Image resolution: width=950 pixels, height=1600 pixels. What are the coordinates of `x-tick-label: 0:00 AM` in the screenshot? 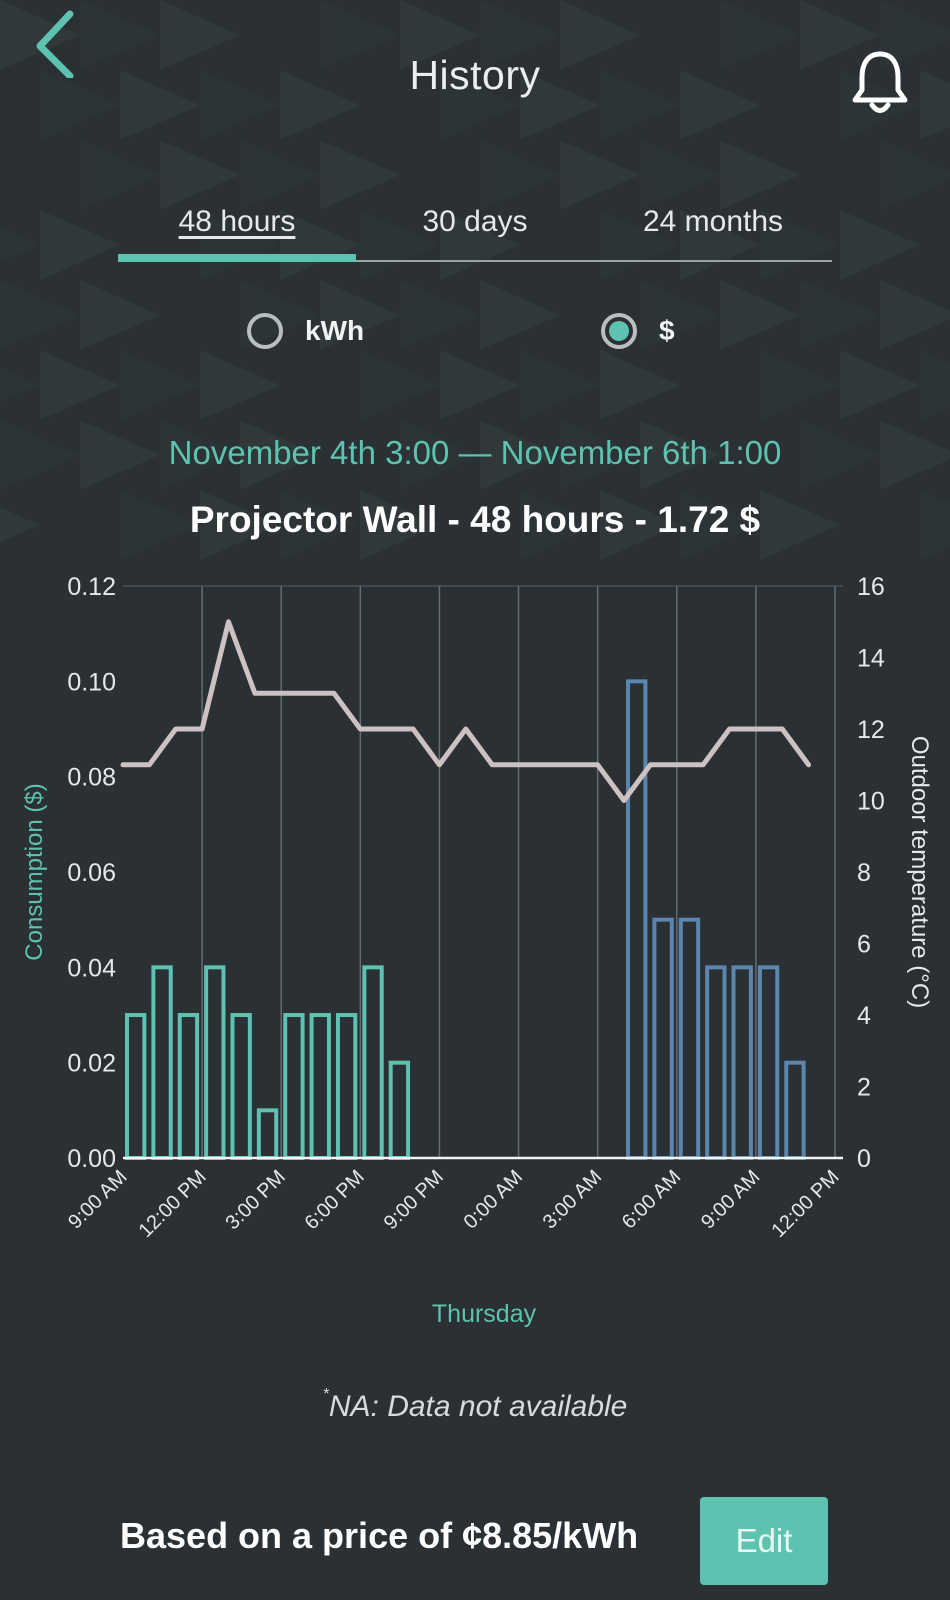 It's located at (493, 1199).